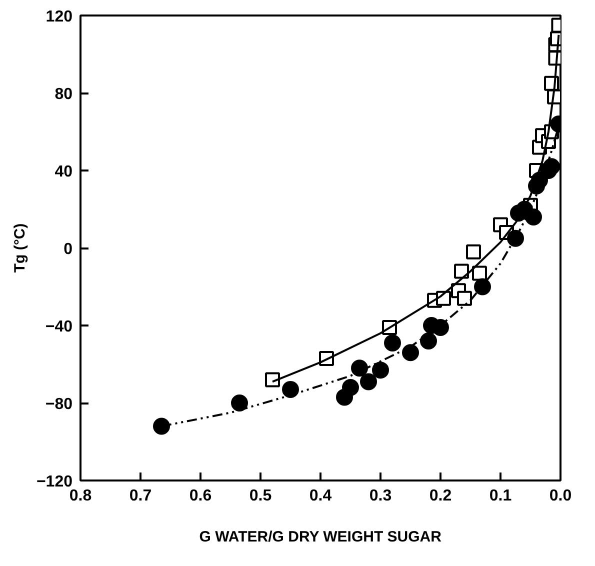  What do you see at coordinates (500, 496) in the screenshot?
I see `x-tick-label: 0.1` at bounding box center [500, 496].